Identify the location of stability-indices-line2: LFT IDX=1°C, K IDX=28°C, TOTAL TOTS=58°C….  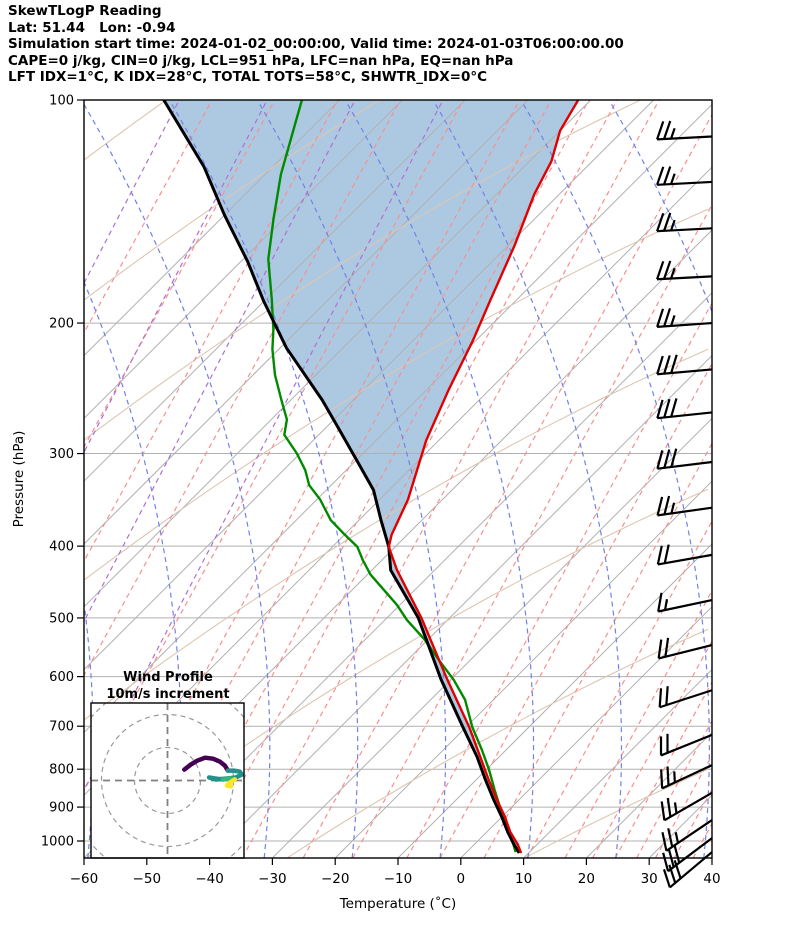
(248, 77).